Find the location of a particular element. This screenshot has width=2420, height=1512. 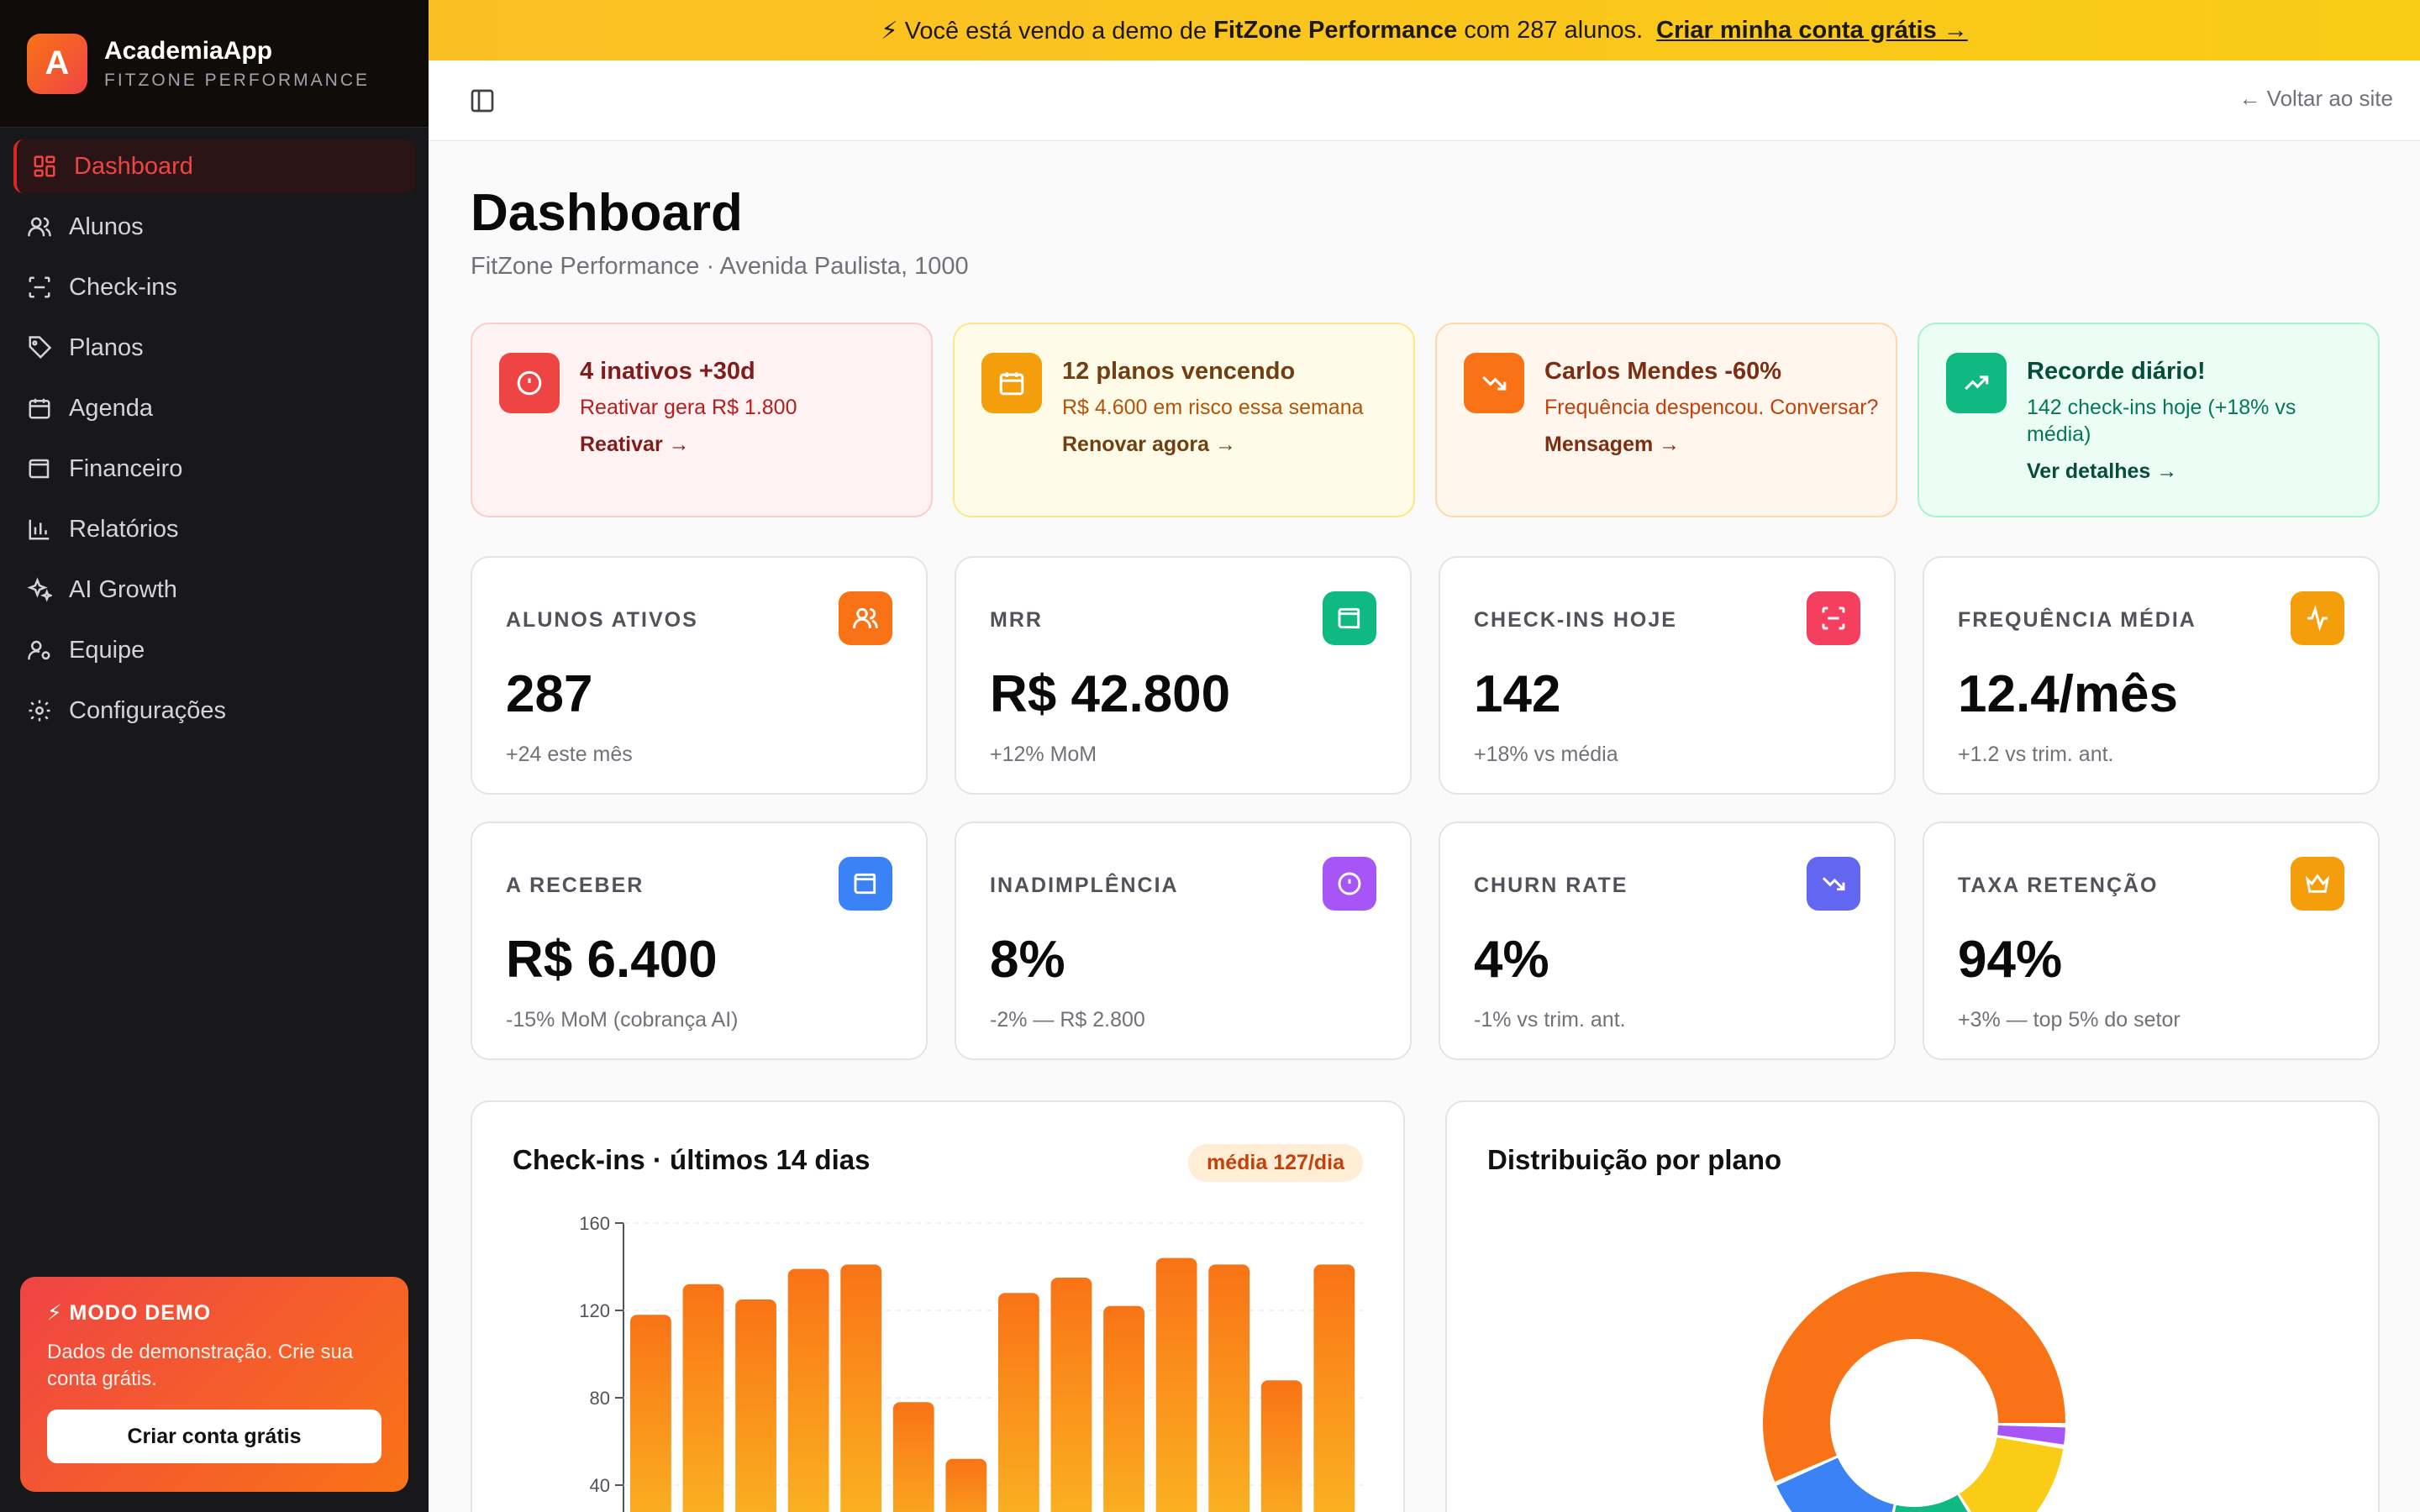

sidebar-item-label: Equipe is located at coordinates (107, 650).